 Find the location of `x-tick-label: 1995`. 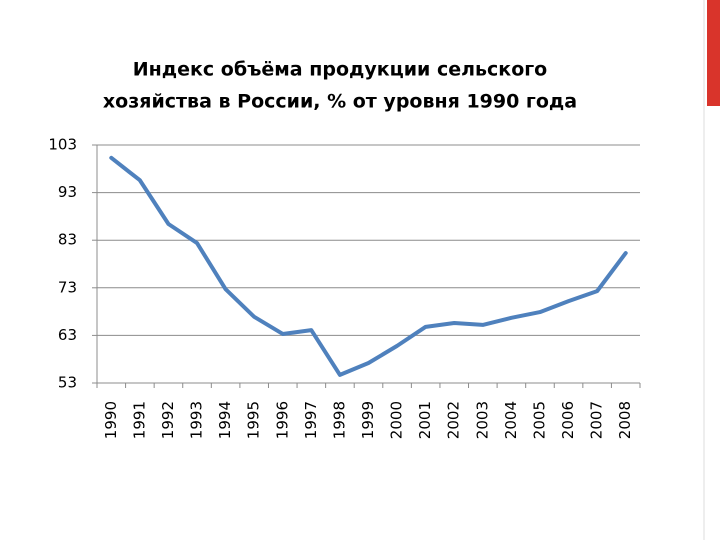

x-tick-label: 1995 is located at coordinates (254, 420).